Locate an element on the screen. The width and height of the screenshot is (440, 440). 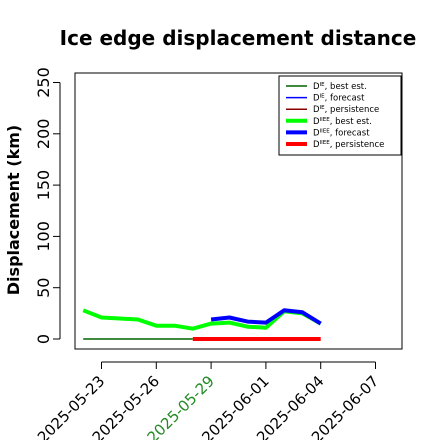
chart-title: Ice edge displacement distance is located at coordinates (238, 38).